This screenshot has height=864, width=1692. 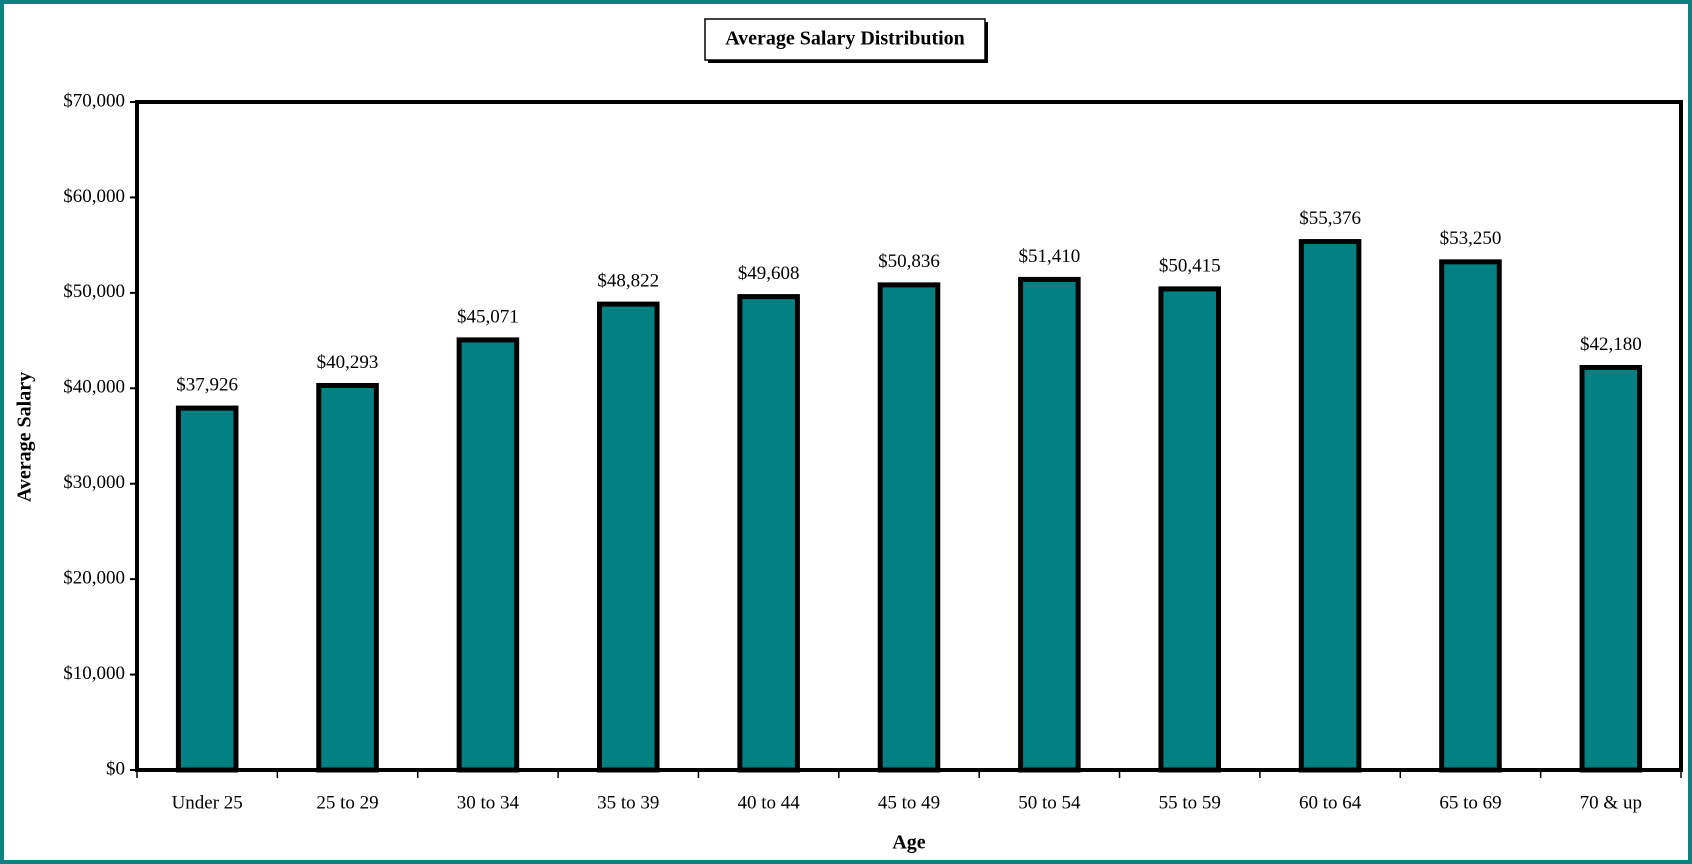 I want to click on x-tick-label: Under 25, so click(x=207, y=802).